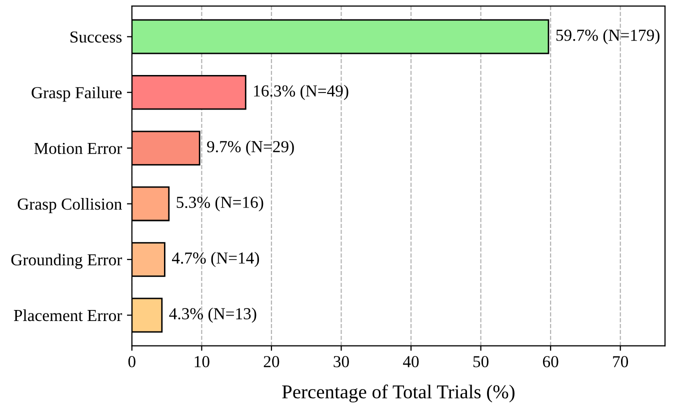  I want to click on y-tick-label: Grasp Collision, so click(70, 206).